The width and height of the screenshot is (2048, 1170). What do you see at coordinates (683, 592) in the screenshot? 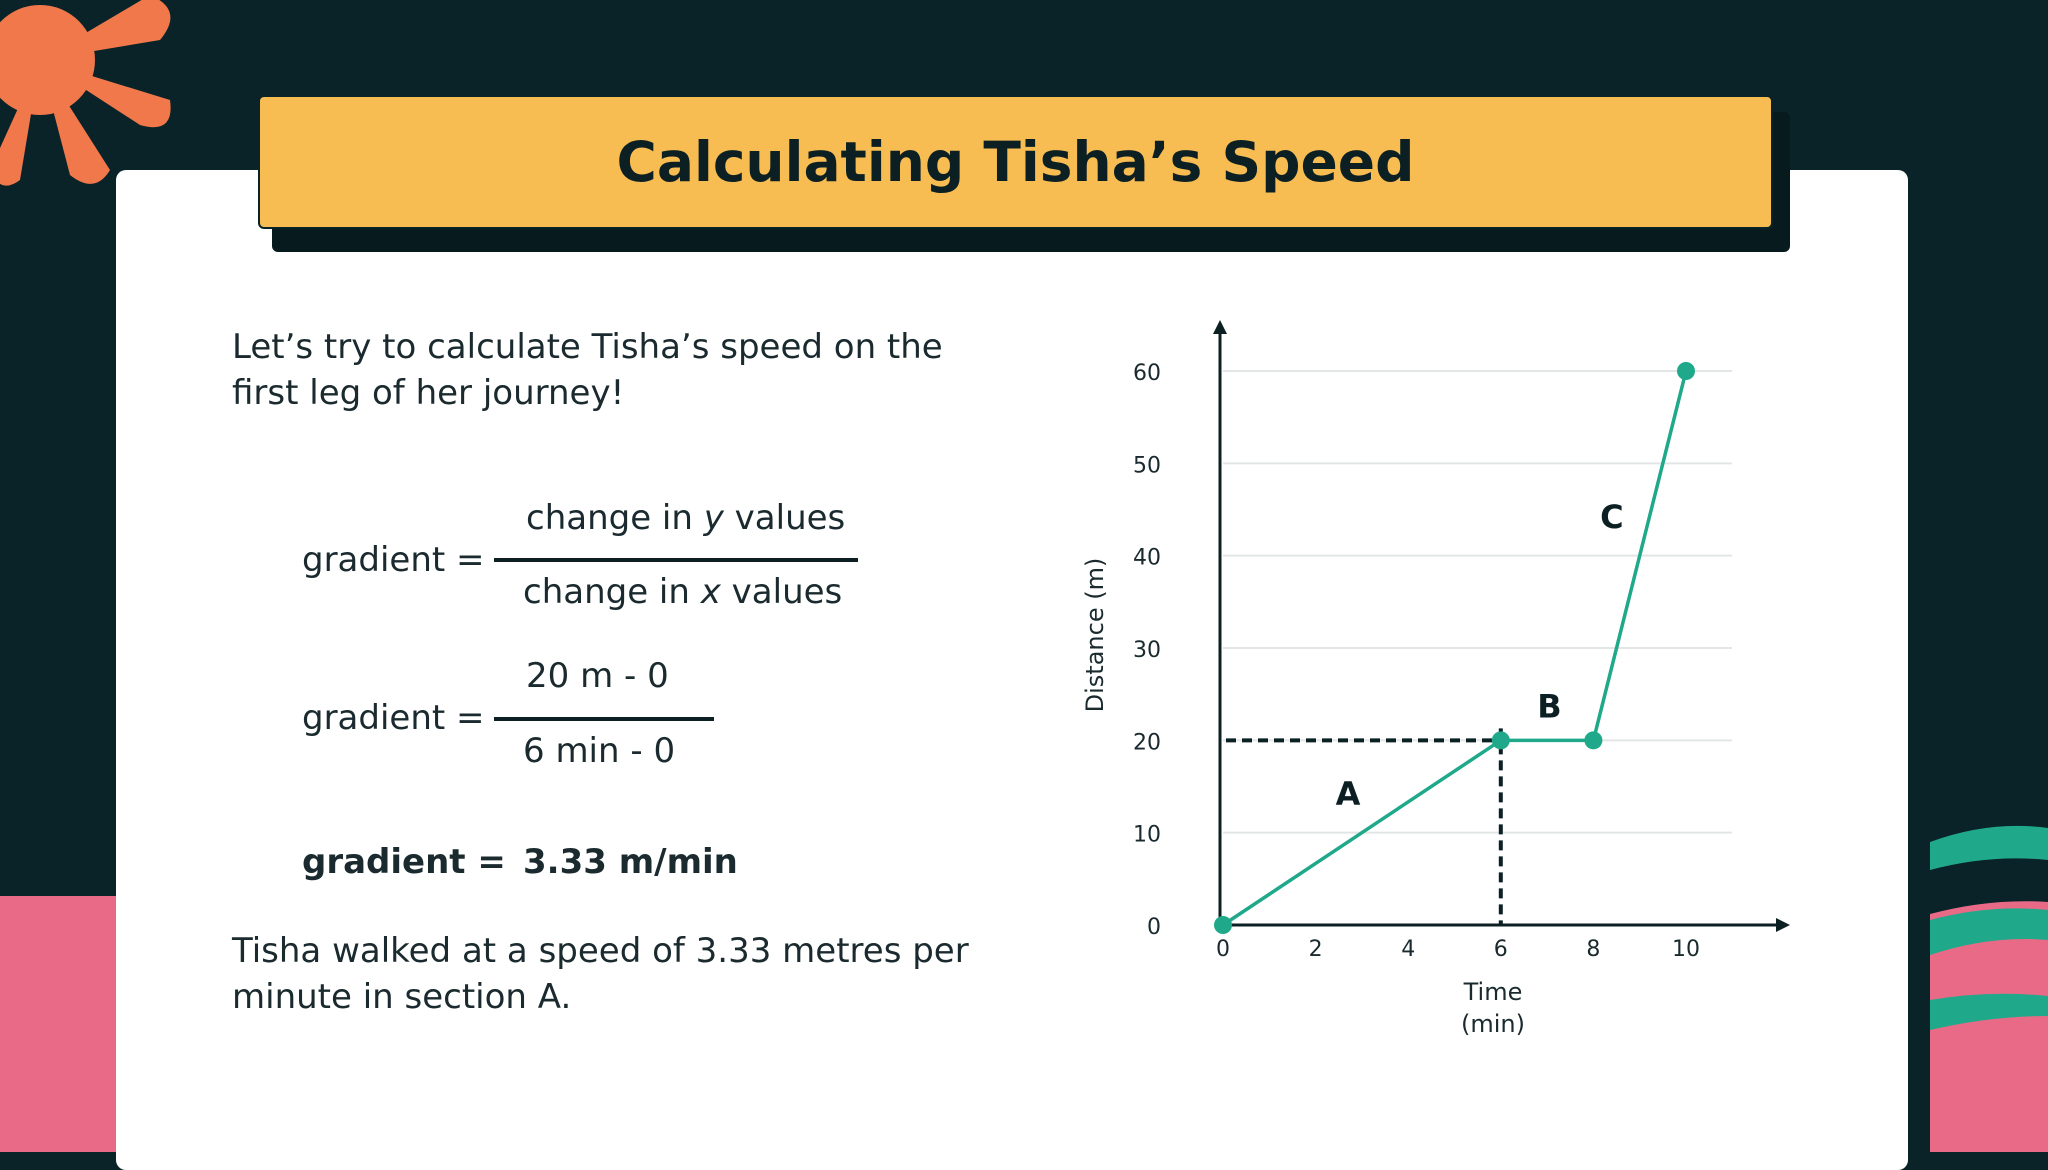
I see `formula-denominator: change in x values` at bounding box center [683, 592].